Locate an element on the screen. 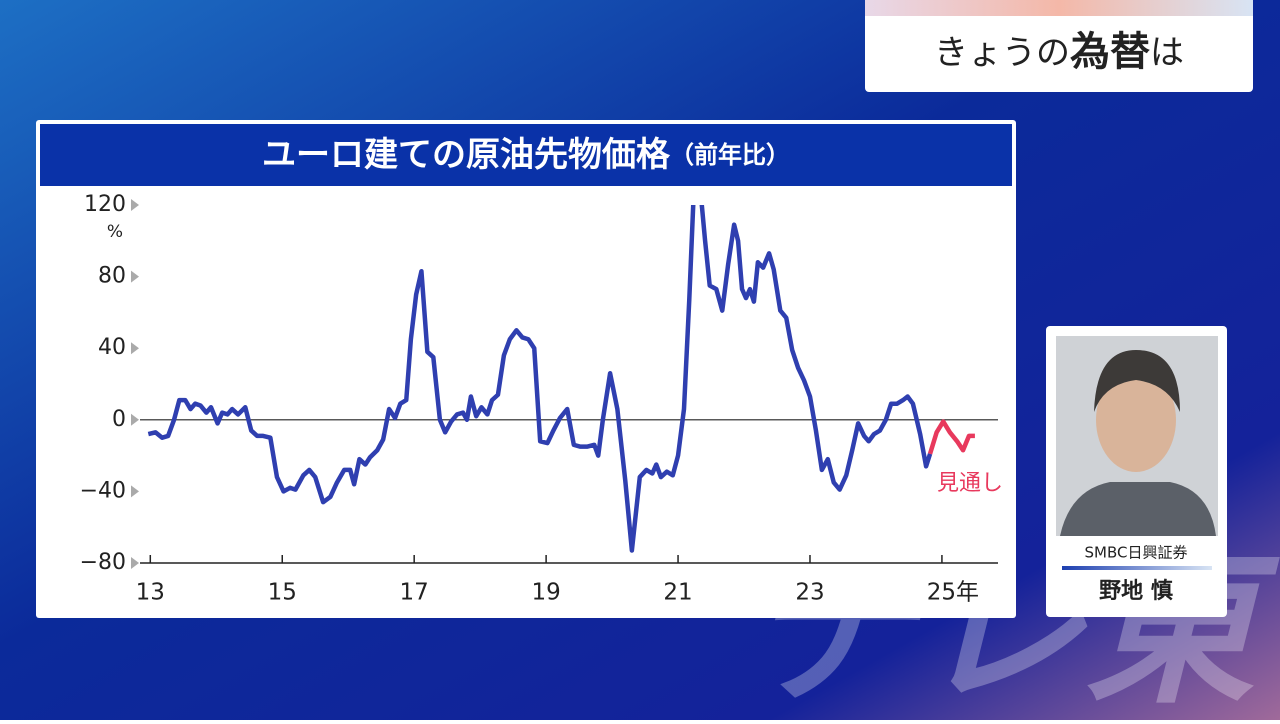  header-suffix: は is located at coordinates (1167, 53).